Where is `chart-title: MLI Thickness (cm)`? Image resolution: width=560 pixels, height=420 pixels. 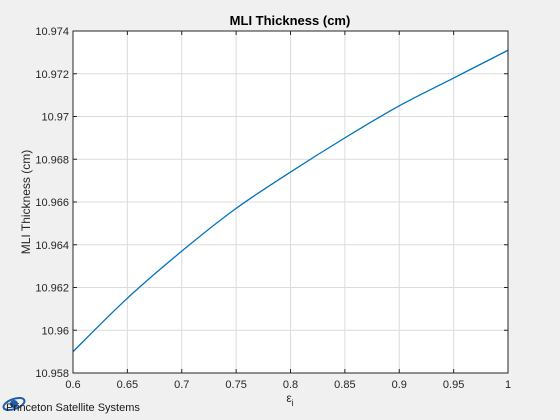
chart-title: MLI Thickness (cm) is located at coordinates (290, 20).